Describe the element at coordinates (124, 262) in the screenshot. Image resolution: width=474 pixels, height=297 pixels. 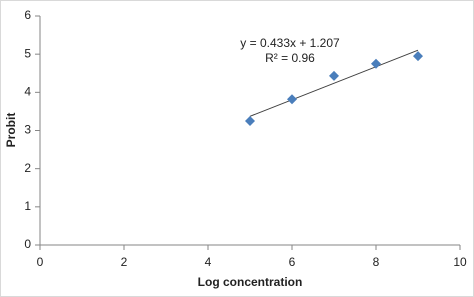
I see `x-tick-label: 2` at that location.